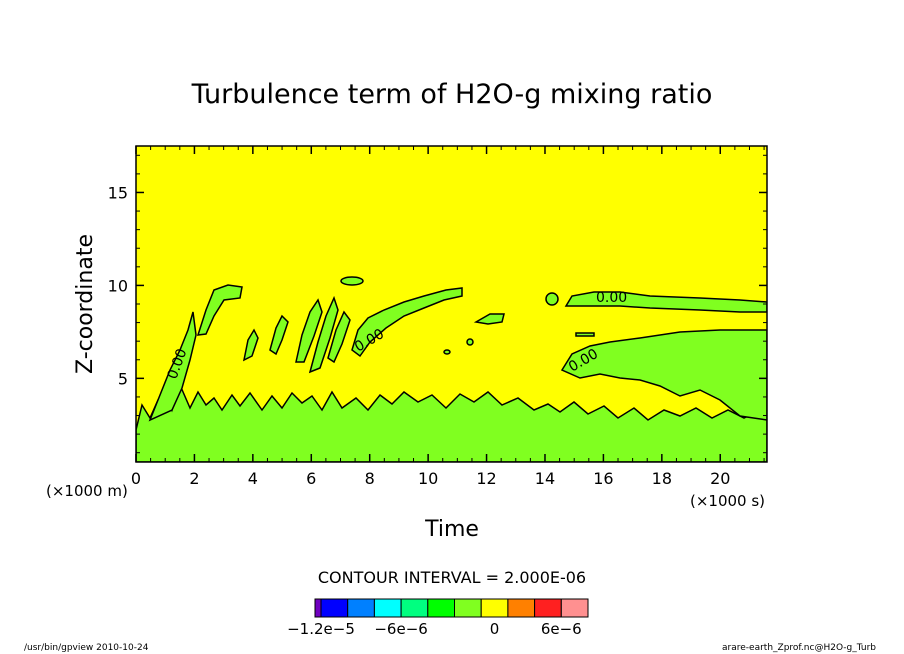 The image size is (904, 654). Describe the element at coordinates (352, 281) in the screenshot. I see `contour-blob-a` at that location.